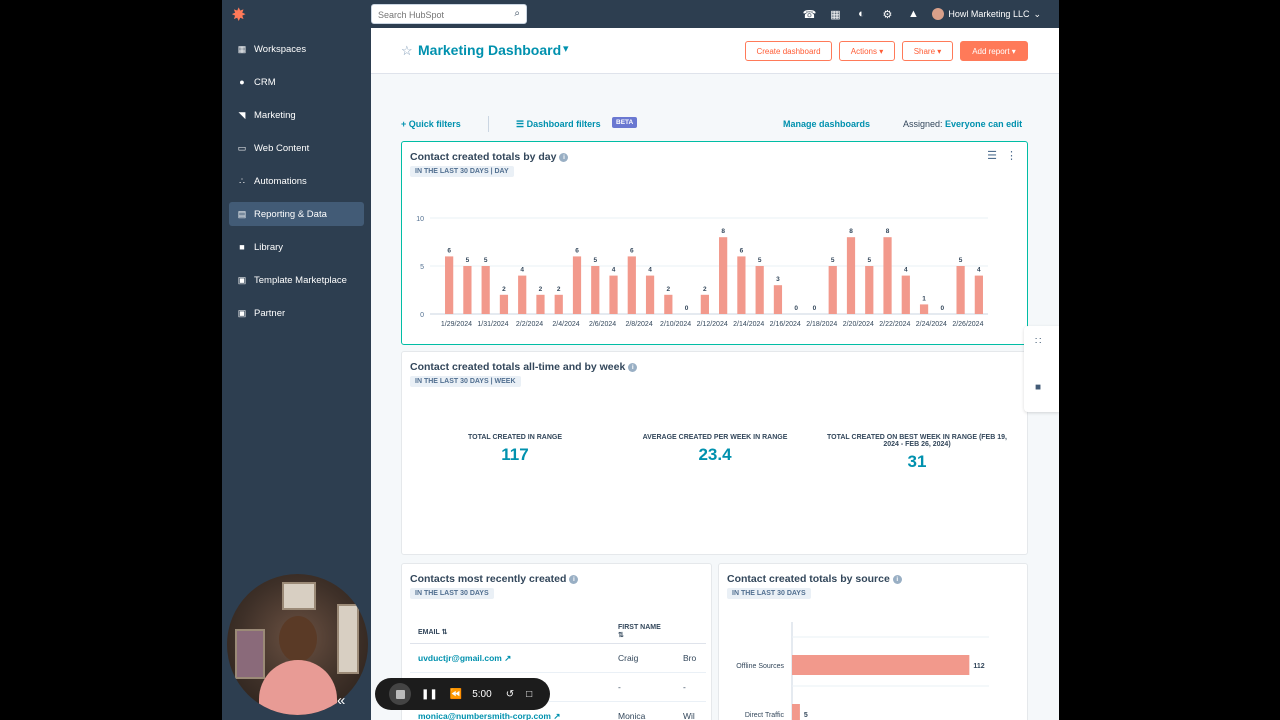  What do you see at coordinates (986, 14) in the screenshot?
I see `account-menu: Howl Marketing LLC ⌄` at bounding box center [986, 14].